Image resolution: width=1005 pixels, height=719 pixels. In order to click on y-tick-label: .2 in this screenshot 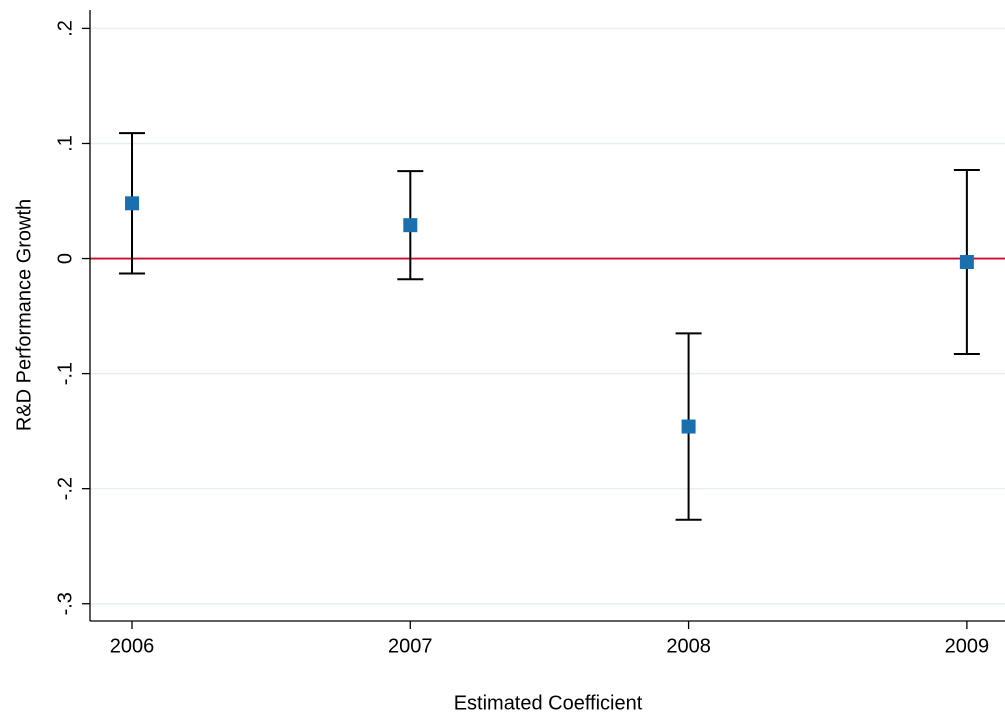, I will do `click(65, 28)`.